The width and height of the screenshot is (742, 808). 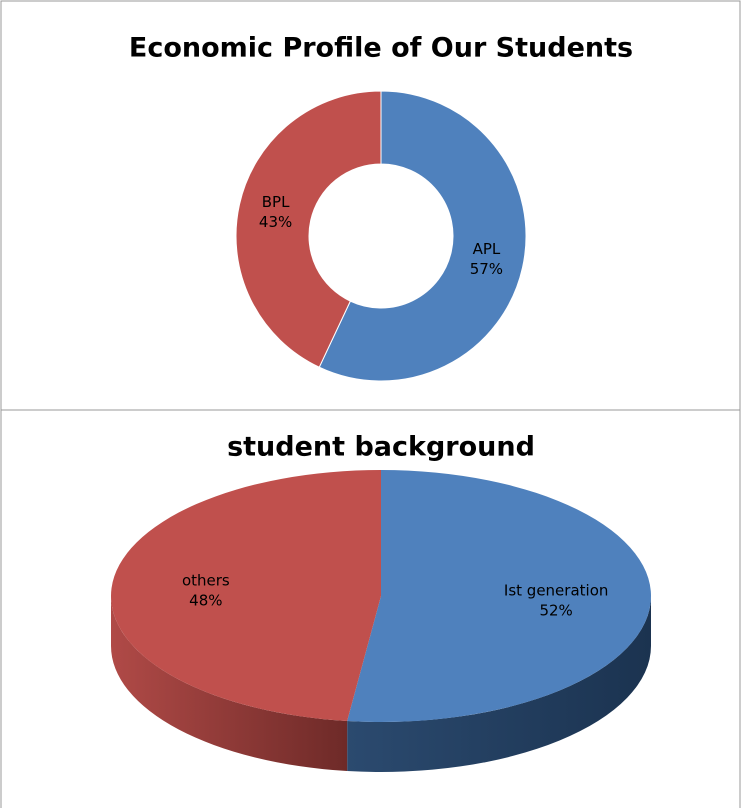 I want to click on data-label-name: others, so click(x=206, y=580).